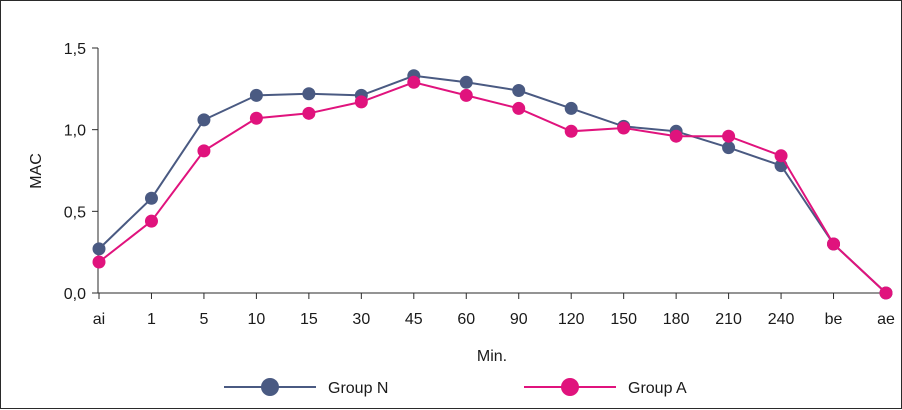 This screenshot has width=902, height=410. Describe the element at coordinates (571, 319) in the screenshot. I see `x-tick-label: 120` at that location.